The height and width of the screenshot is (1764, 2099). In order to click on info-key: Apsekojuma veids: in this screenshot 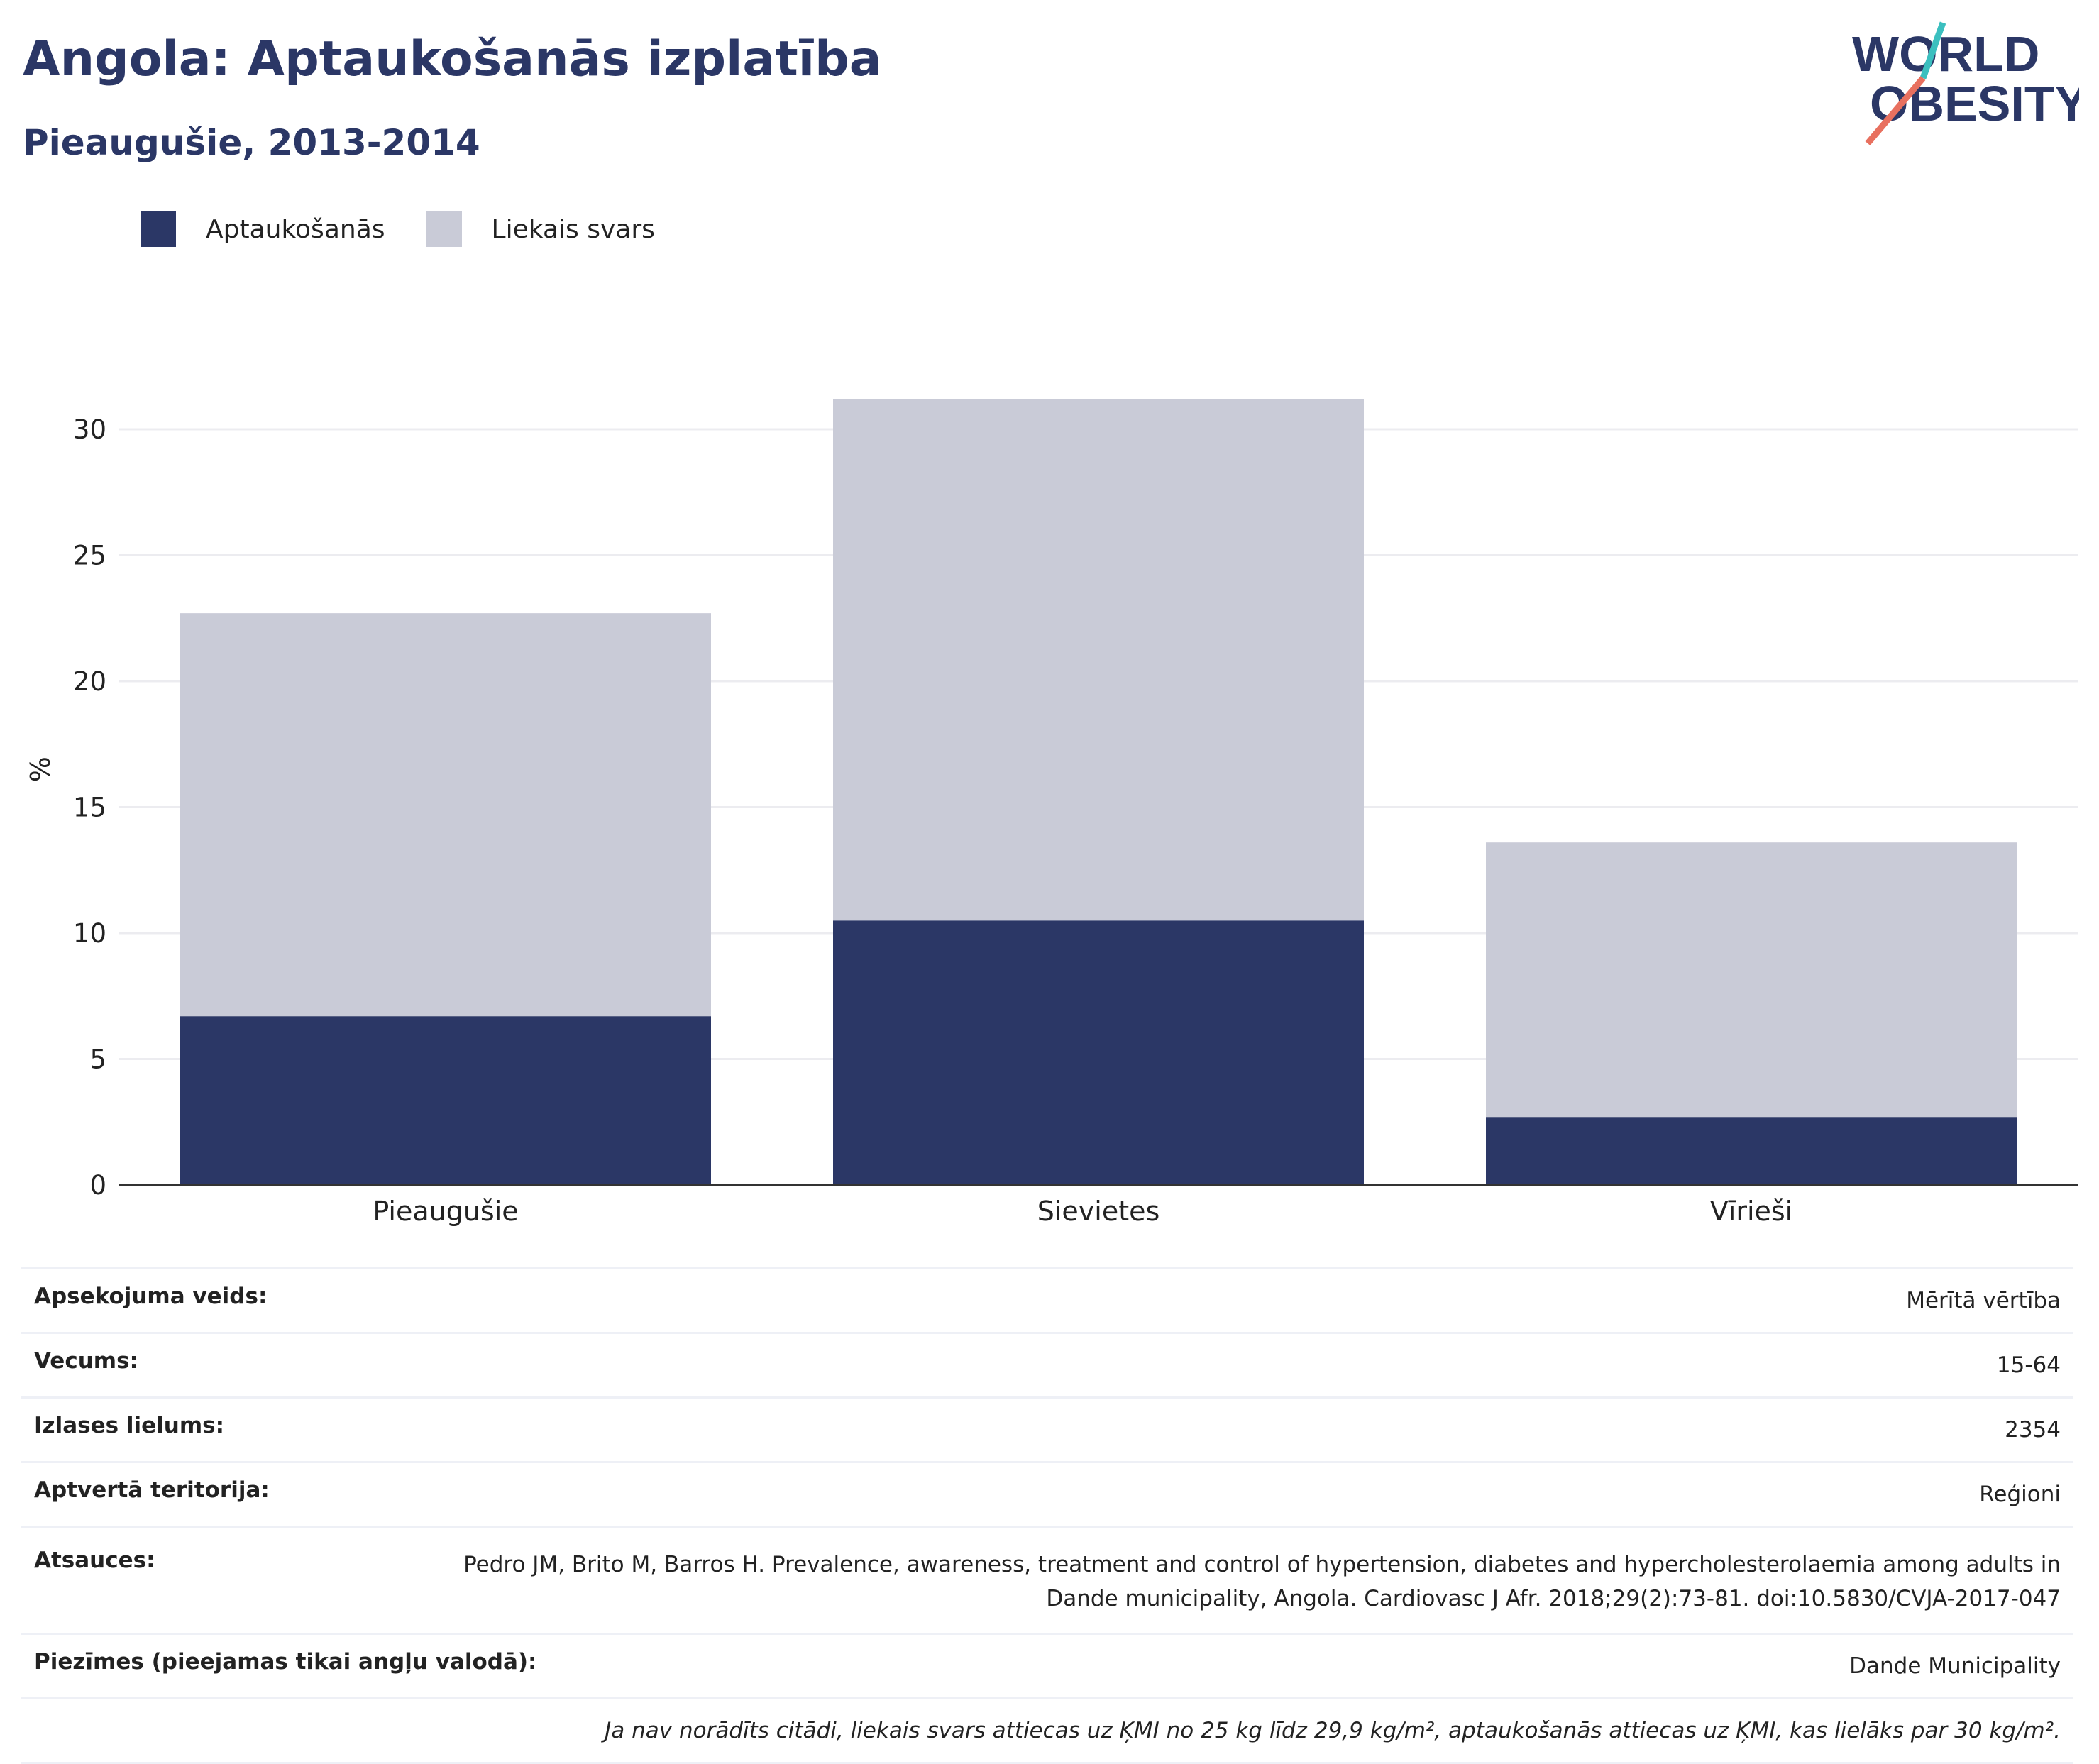, I will do `click(151, 1296)`.